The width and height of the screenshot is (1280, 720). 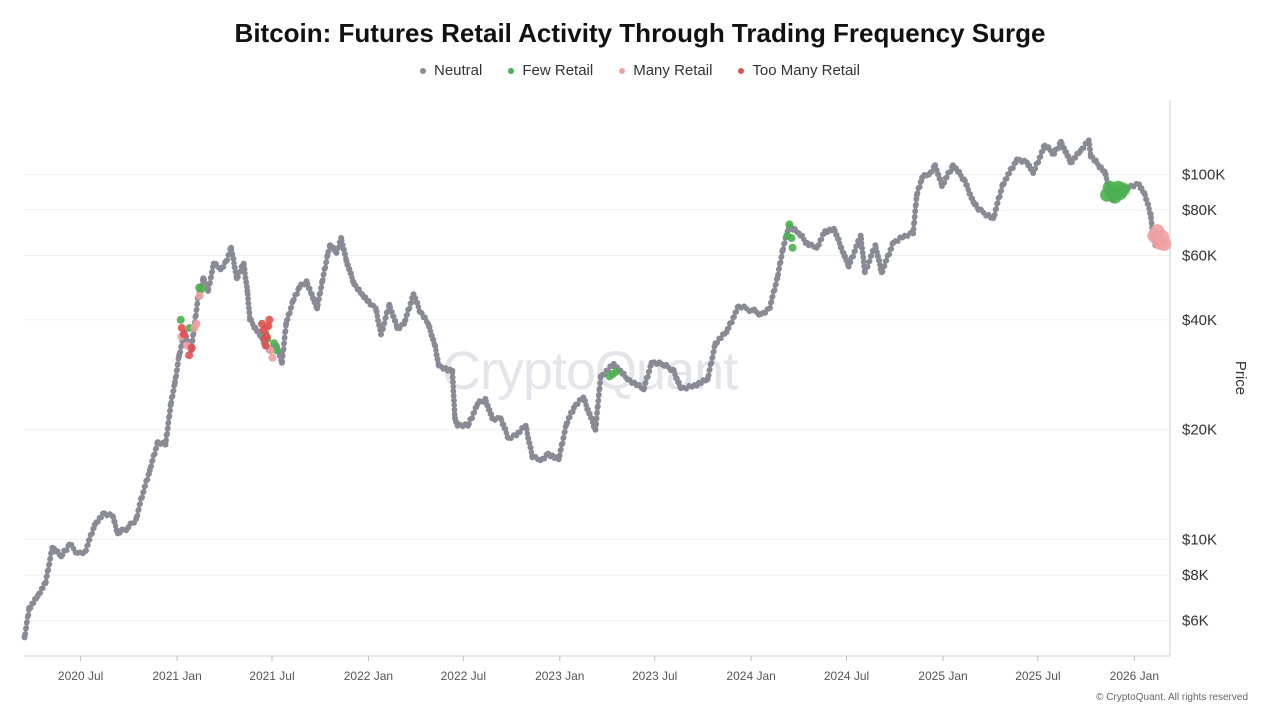 What do you see at coordinates (558, 70) in the screenshot?
I see `legend-label-few-retail: Few Retail` at bounding box center [558, 70].